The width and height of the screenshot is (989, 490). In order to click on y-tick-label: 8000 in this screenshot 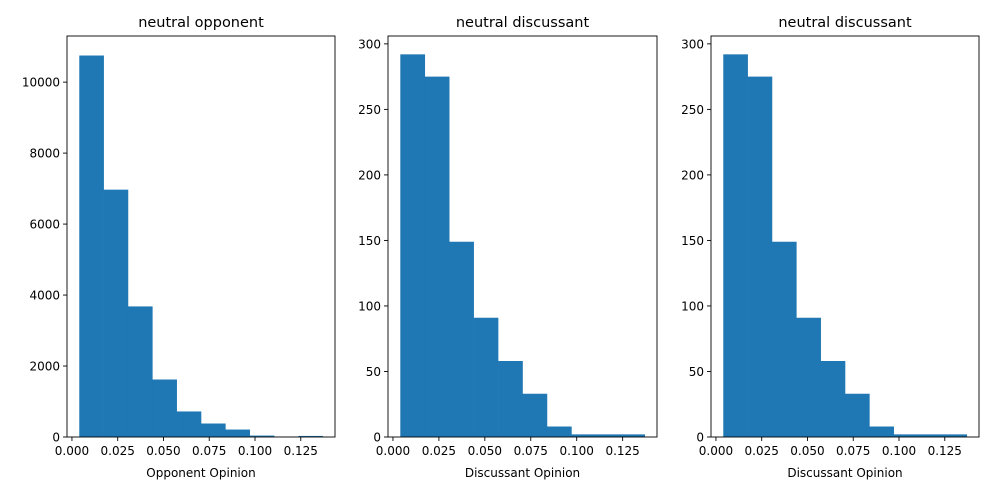, I will do `click(44, 154)`.